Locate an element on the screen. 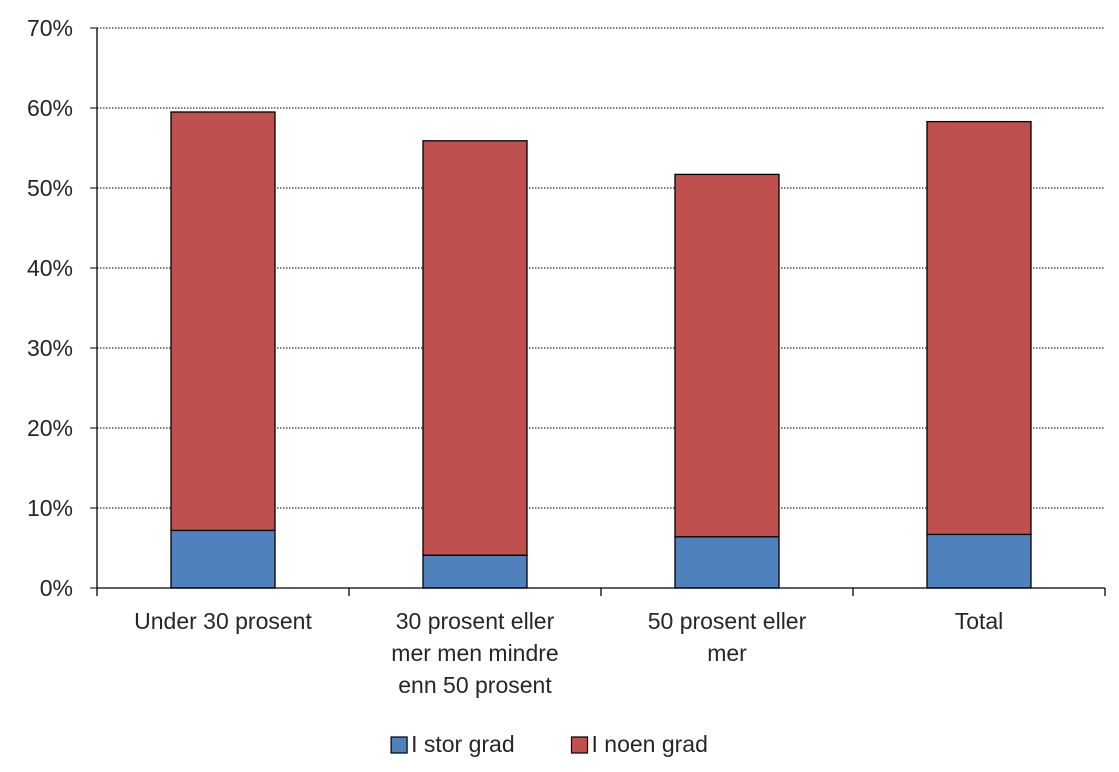 The image size is (1119, 772). x-category-label: Total is located at coordinates (979, 621).